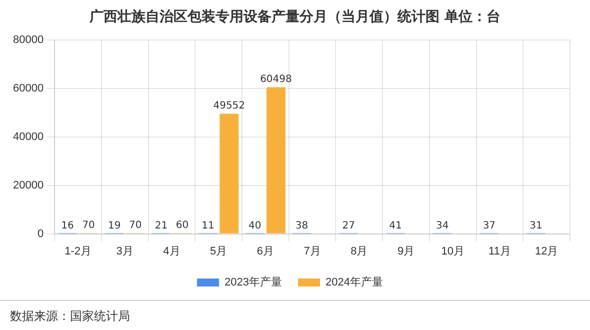 This screenshot has height=330, width=590. Describe the element at coordinates (40, 234) in the screenshot. I see `y-tick-label: 0` at that location.